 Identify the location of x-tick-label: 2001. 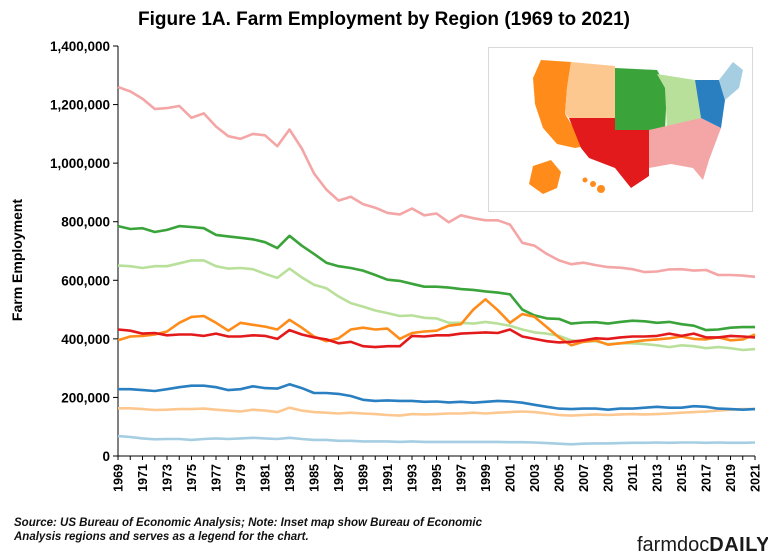
(511, 478).